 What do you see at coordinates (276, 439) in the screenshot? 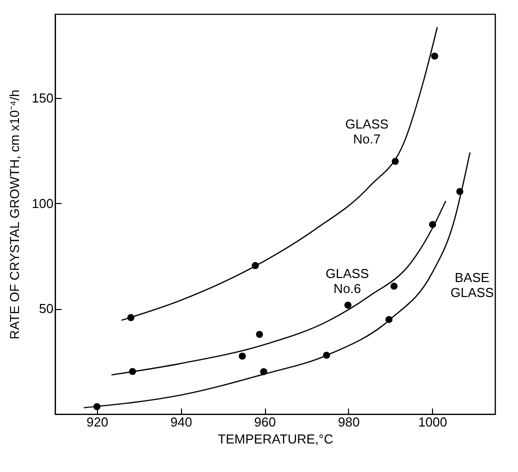
I see `x-axis-title: TEMPERATURE,°C` at bounding box center [276, 439].